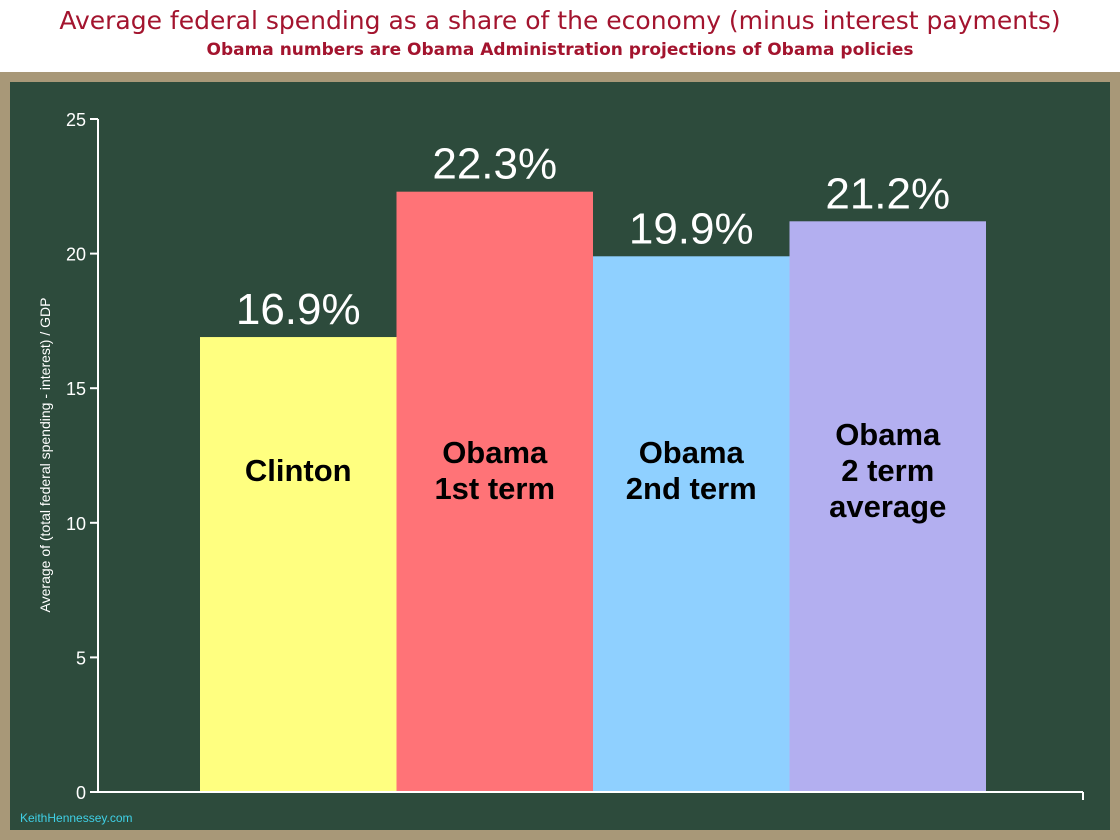 This screenshot has height=840, width=1120. Describe the element at coordinates (887, 193) in the screenshot. I see `data-label-3: 21.2%` at that location.